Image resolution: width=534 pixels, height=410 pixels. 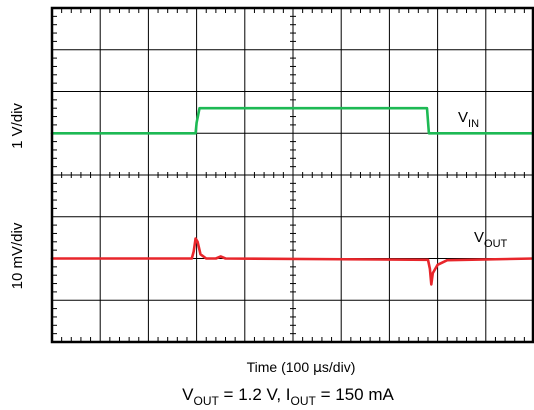 I want to click on conditions-caption: VOUT = 1.2 V, IOUT = 150 mA, so click(x=288, y=396).